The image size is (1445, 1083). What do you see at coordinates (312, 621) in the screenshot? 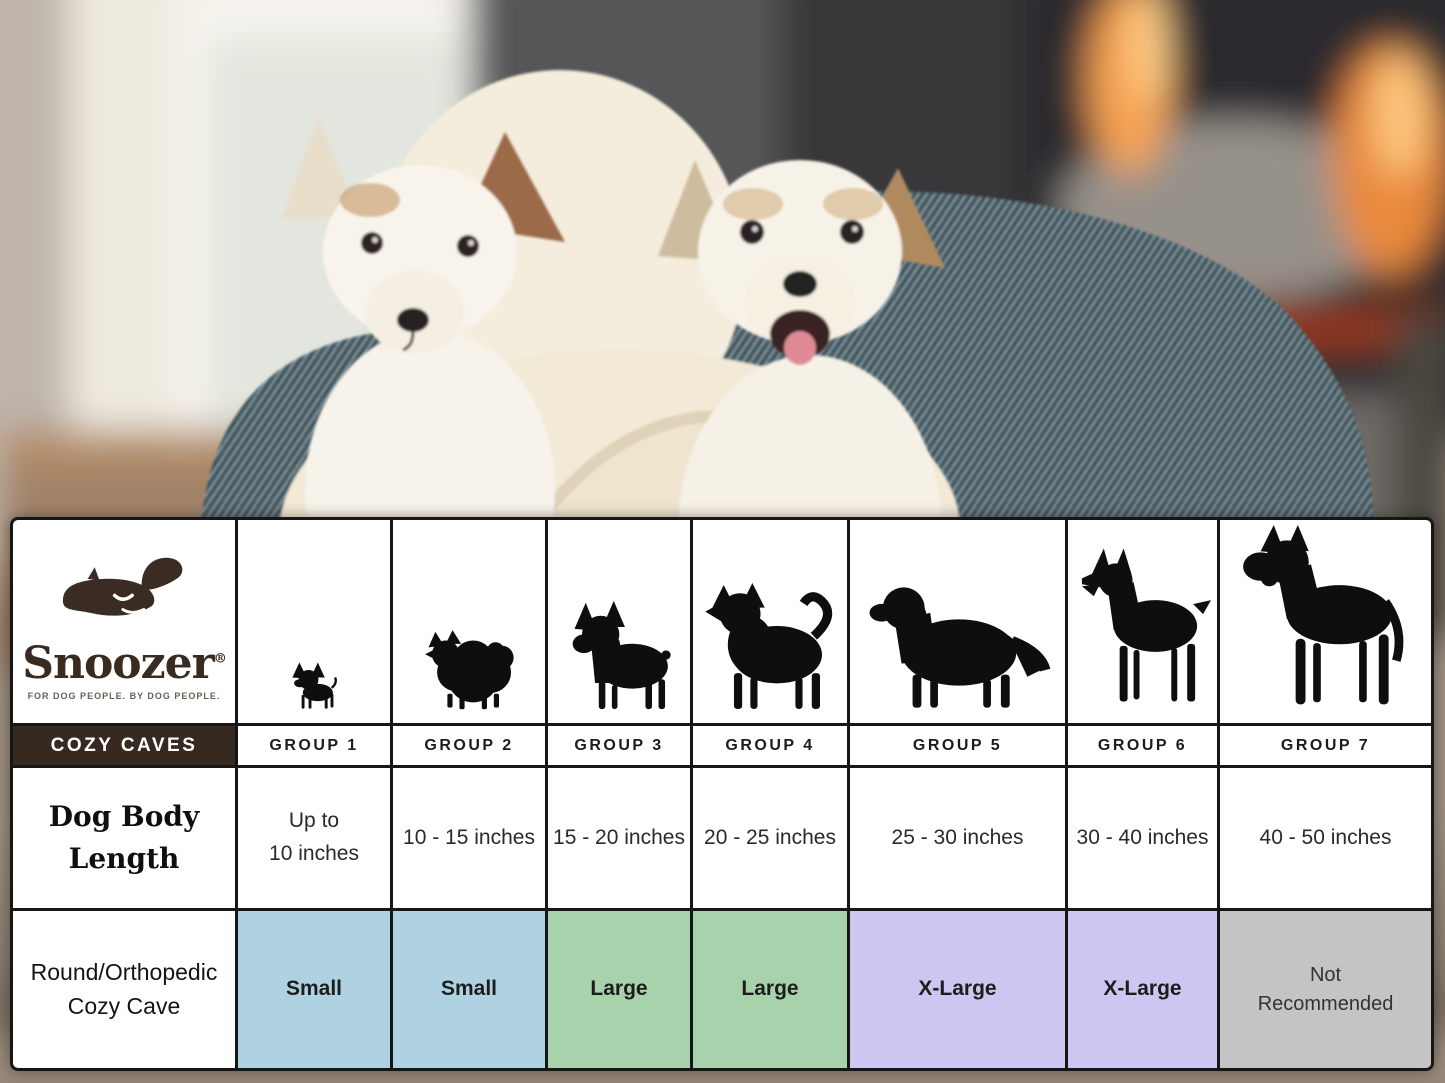
I see `group-1-dog-cell` at bounding box center [312, 621].